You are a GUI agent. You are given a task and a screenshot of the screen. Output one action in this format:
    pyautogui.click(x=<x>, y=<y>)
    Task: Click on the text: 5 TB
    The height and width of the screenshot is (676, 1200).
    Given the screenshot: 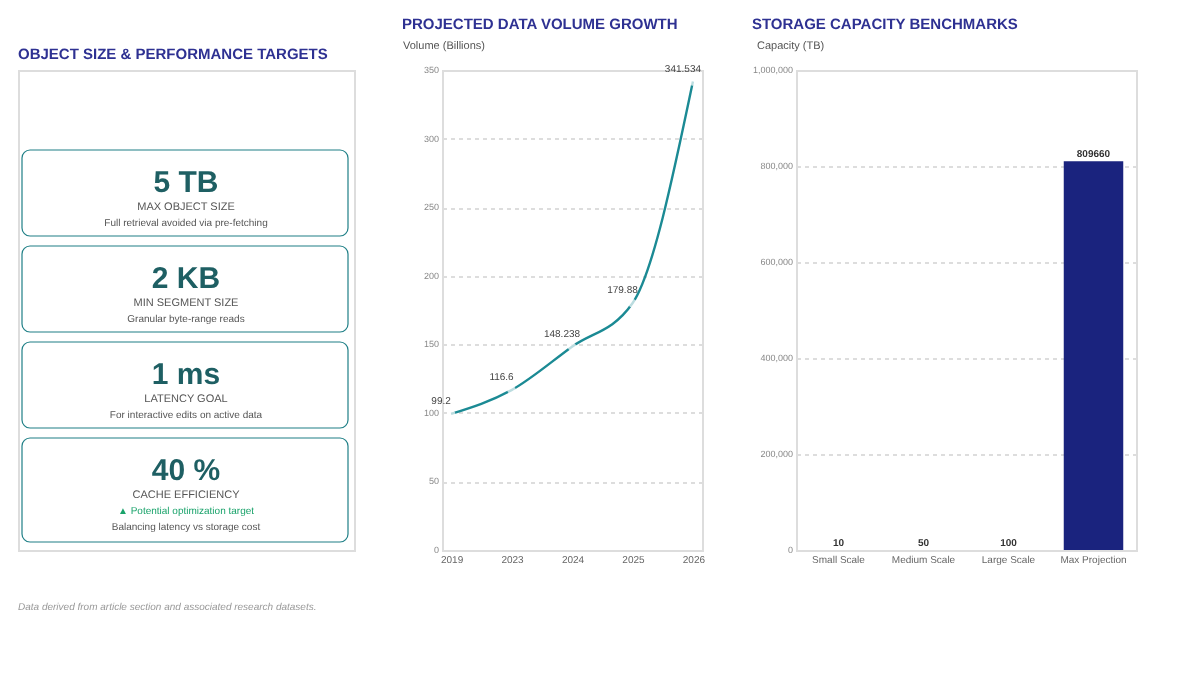 What is the action you would take?
    pyautogui.click(x=186, y=183)
    